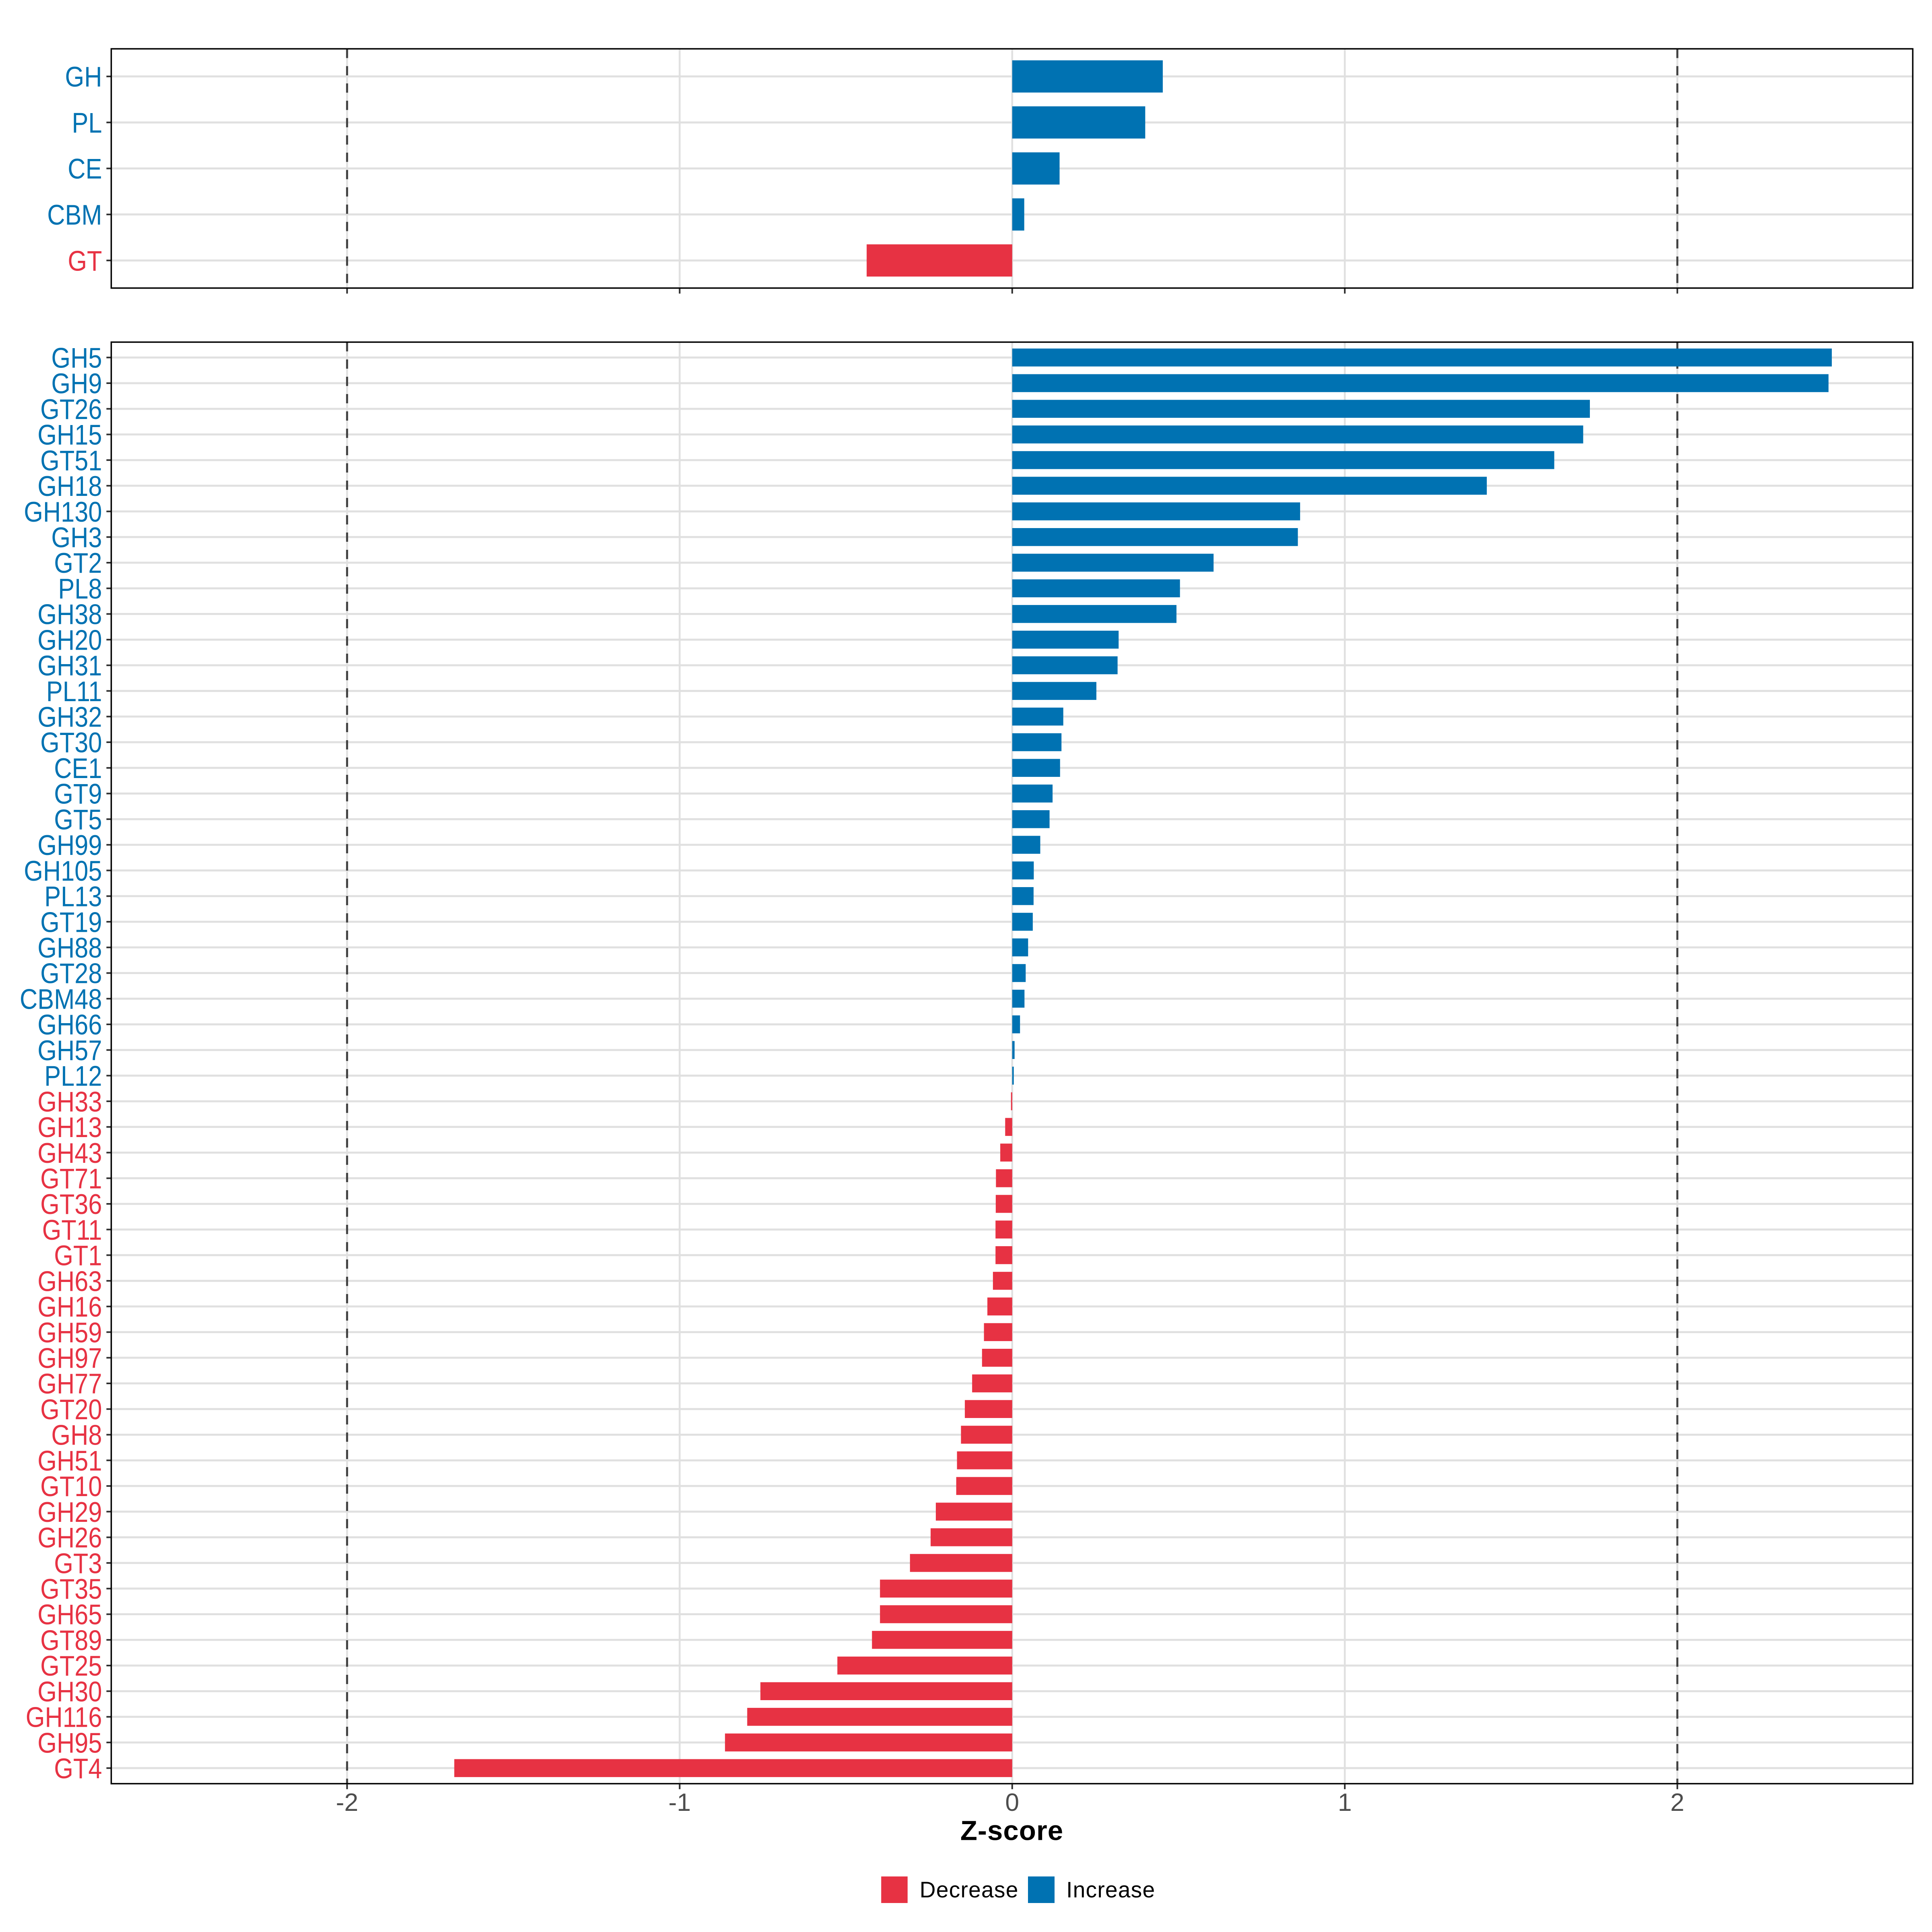 This screenshot has width=1932, height=1932. I want to click on svg-text: CBM, so click(74, 215).